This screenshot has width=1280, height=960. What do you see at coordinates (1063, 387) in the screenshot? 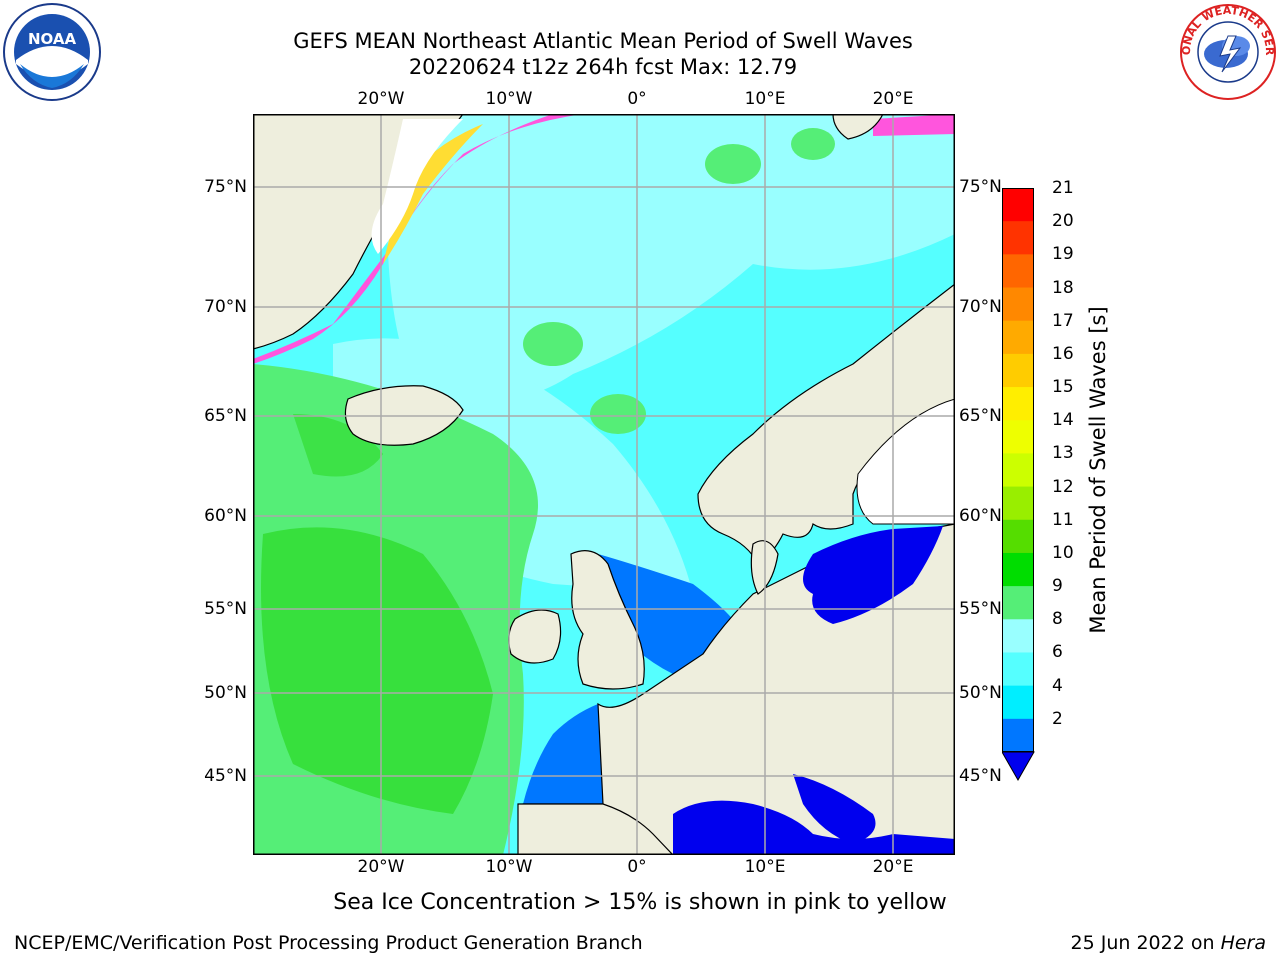
I see `colorbar-tick-label: 15` at bounding box center [1063, 387].